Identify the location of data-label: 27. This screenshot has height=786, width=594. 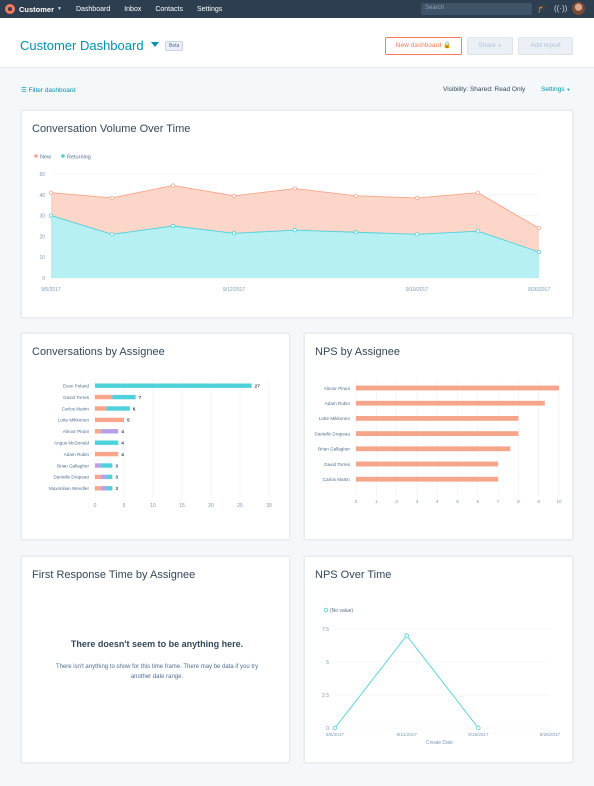
(258, 387).